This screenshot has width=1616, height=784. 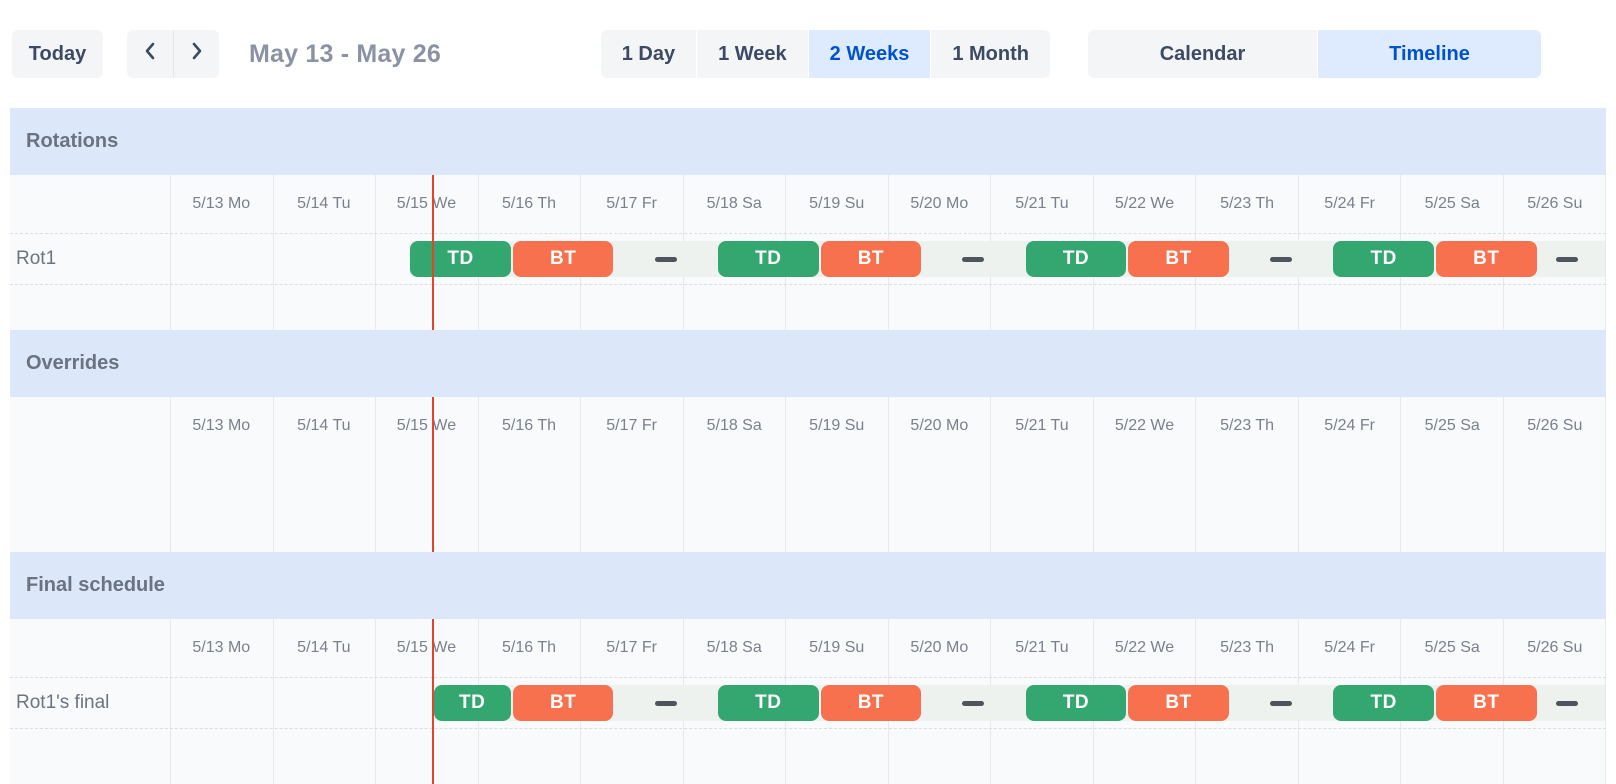 I want to click on today-button: Today, so click(x=57, y=54).